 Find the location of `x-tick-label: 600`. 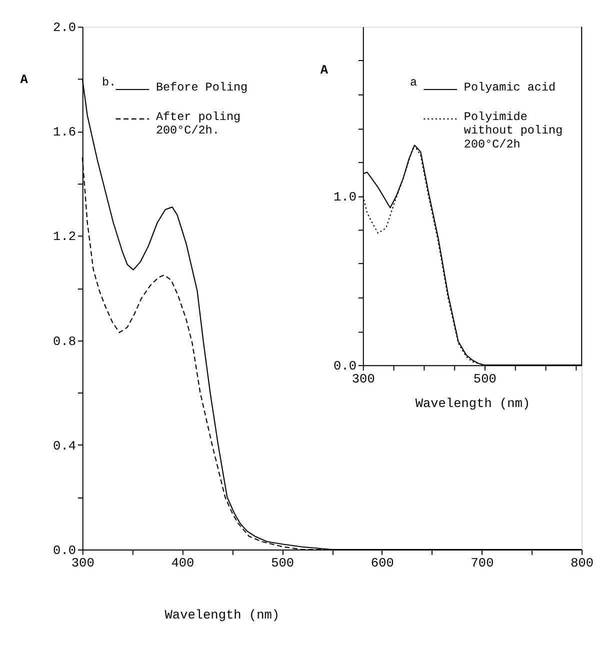

x-tick-label: 600 is located at coordinates (382, 563).